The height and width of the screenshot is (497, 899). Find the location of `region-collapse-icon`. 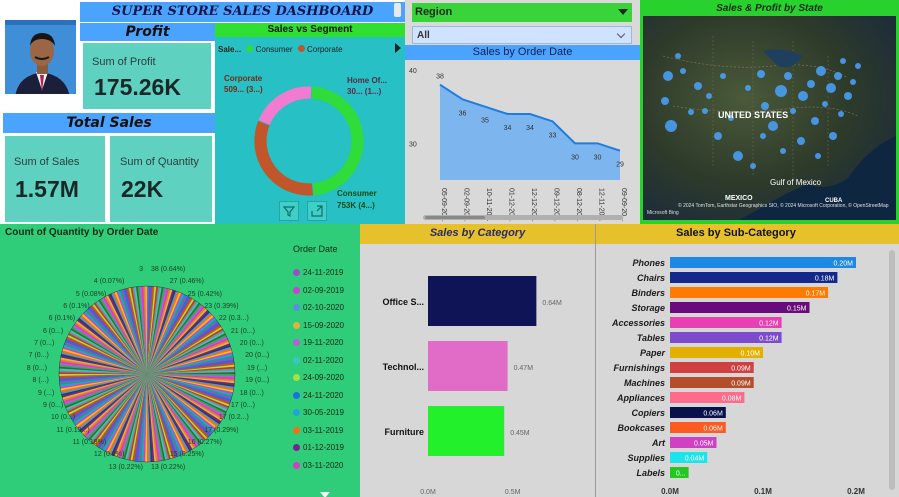

region-collapse-icon is located at coordinates (623, 12).